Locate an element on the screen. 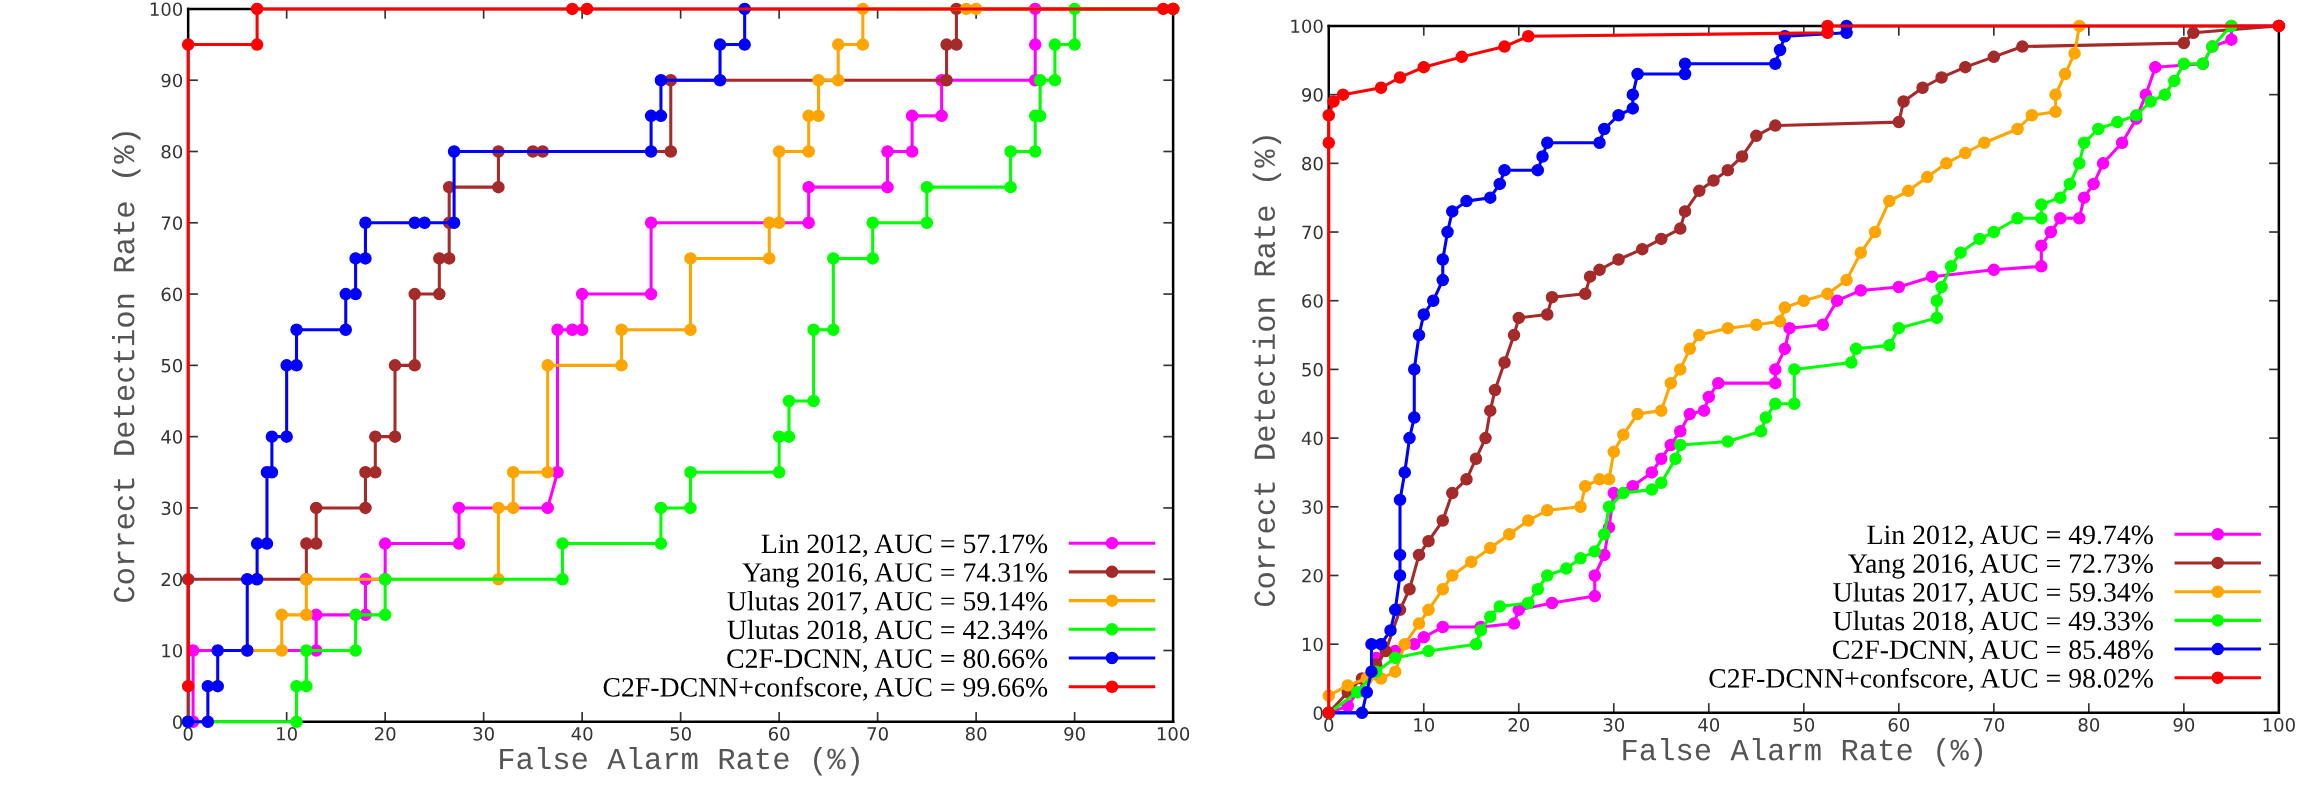 Image resolution: width=2323 pixels, height=811 pixels. legend-label: Ulutas 2018, AUC = 42.34% is located at coordinates (887, 631).